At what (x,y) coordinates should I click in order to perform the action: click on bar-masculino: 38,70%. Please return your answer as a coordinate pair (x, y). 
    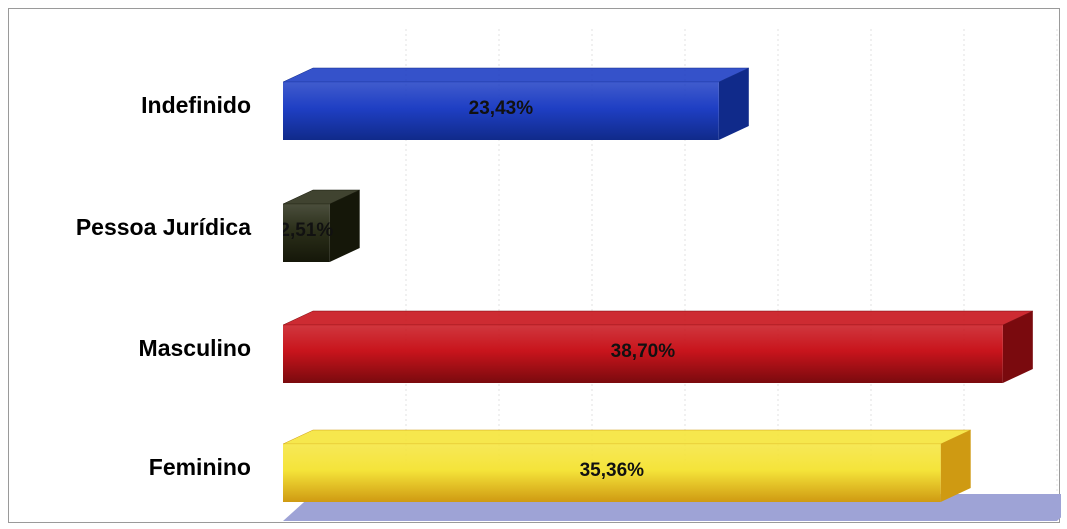
    Looking at the image, I should click on (657, 346).